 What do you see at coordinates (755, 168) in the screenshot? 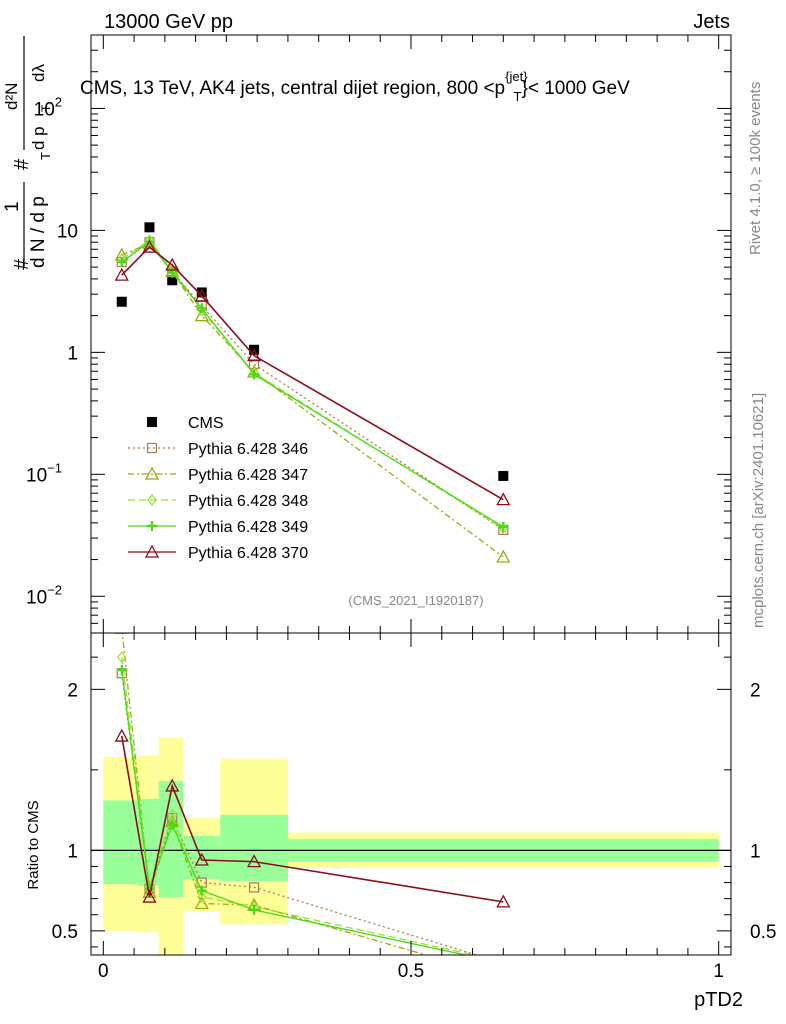
I see `rivet-label: Rivet 4.1.0, ≥ 100k events` at bounding box center [755, 168].